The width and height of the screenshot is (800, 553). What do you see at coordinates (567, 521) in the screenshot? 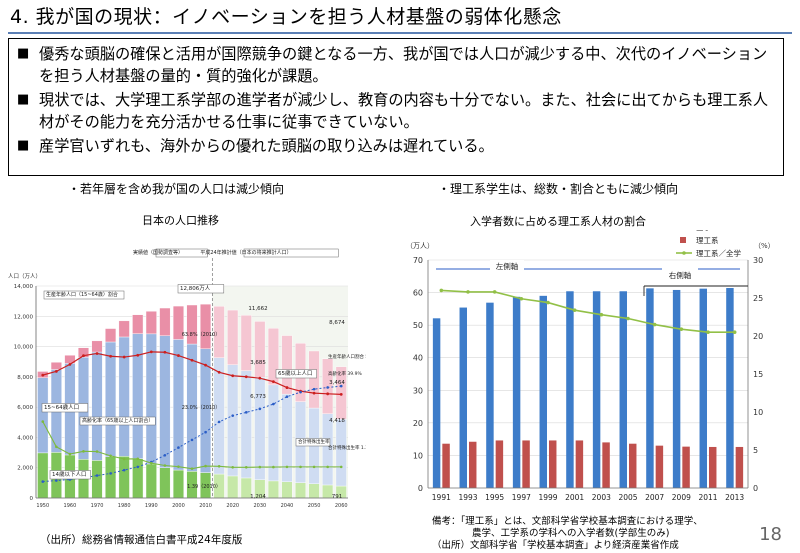
I see `note-line: 備考：「理工系」とは、文部科学省学校基本調査における理学、` at bounding box center [567, 521].